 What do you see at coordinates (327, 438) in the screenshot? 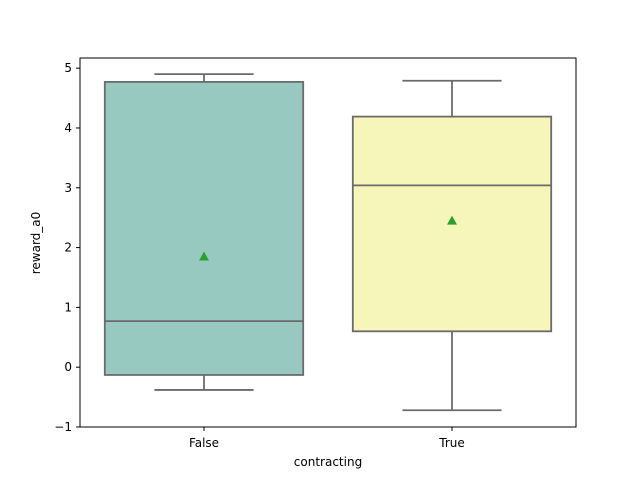
I see `x-axis-ticks: False True` at bounding box center [327, 438].